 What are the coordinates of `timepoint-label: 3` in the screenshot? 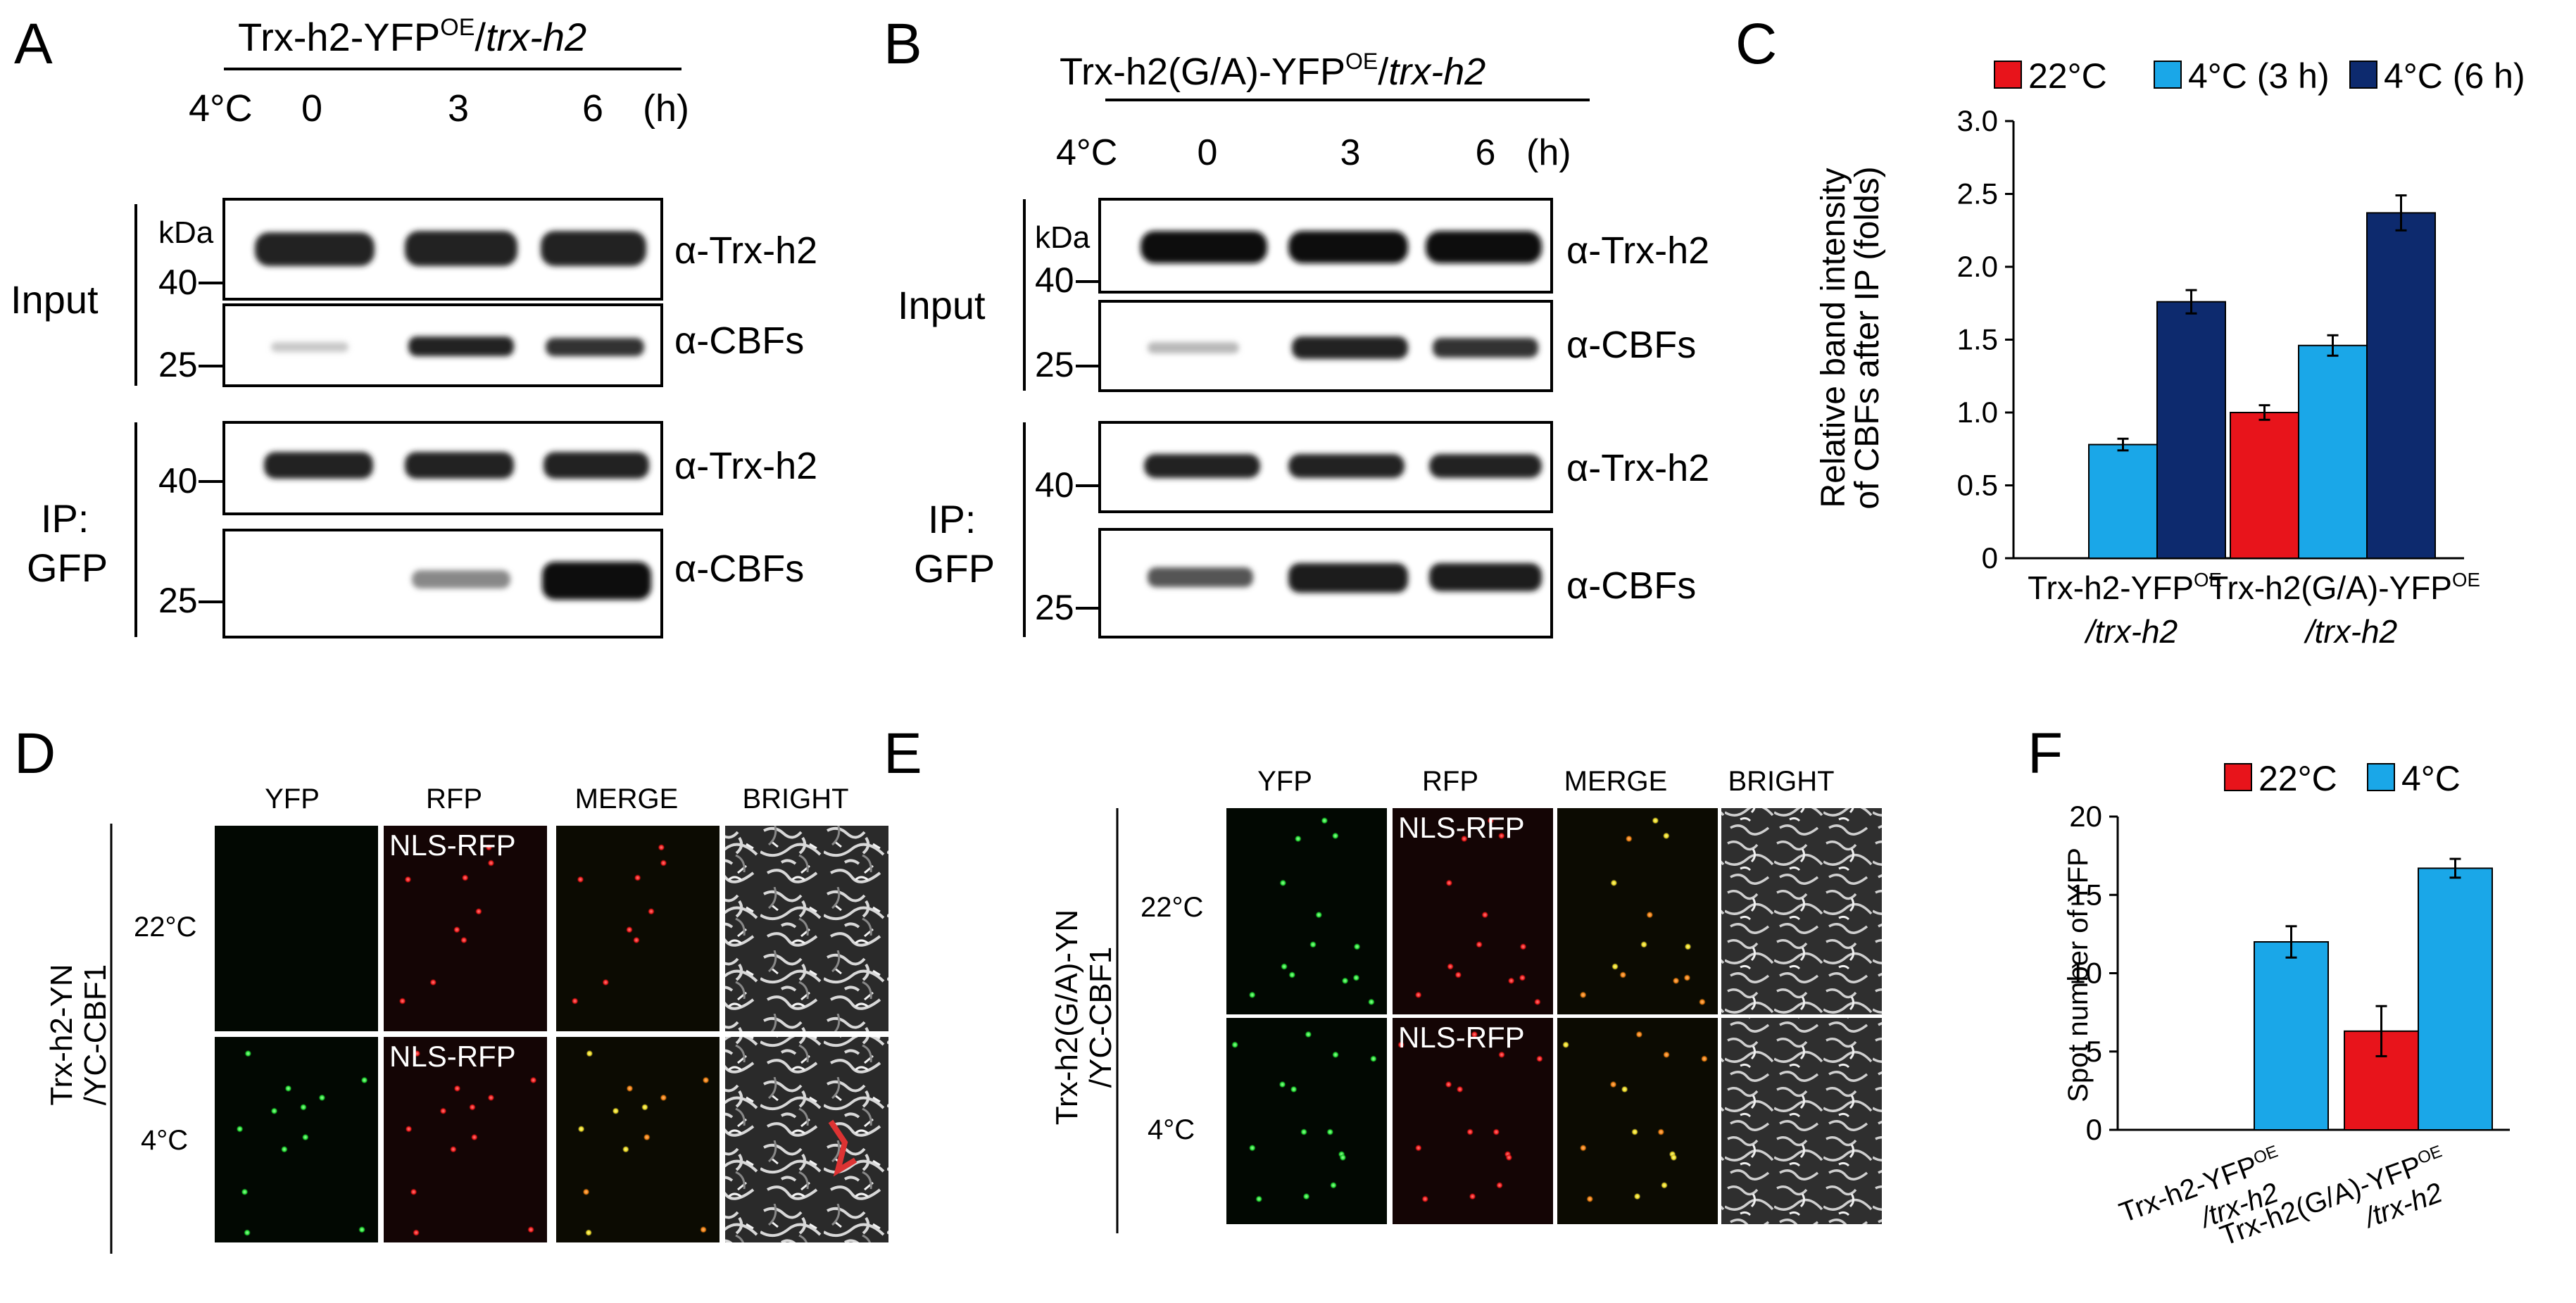 It's located at (1351, 152).